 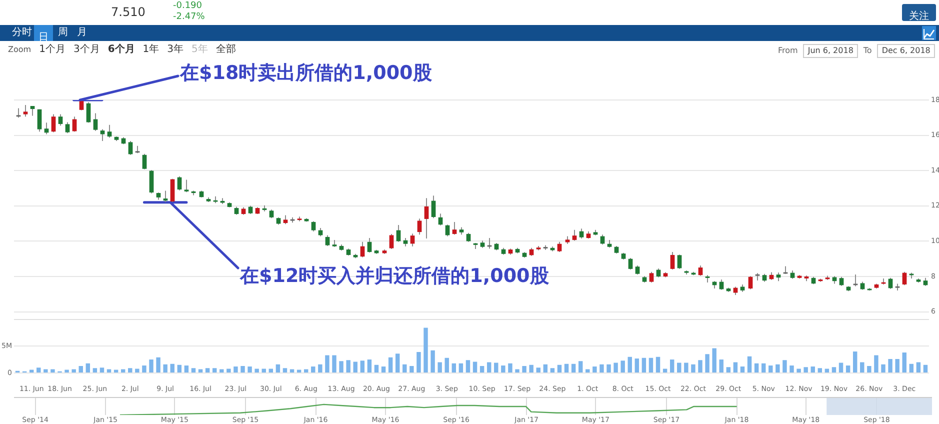 What do you see at coordinates (788, 50) in the screenshot?
I see `text: From` at bounding box center [788, 50].